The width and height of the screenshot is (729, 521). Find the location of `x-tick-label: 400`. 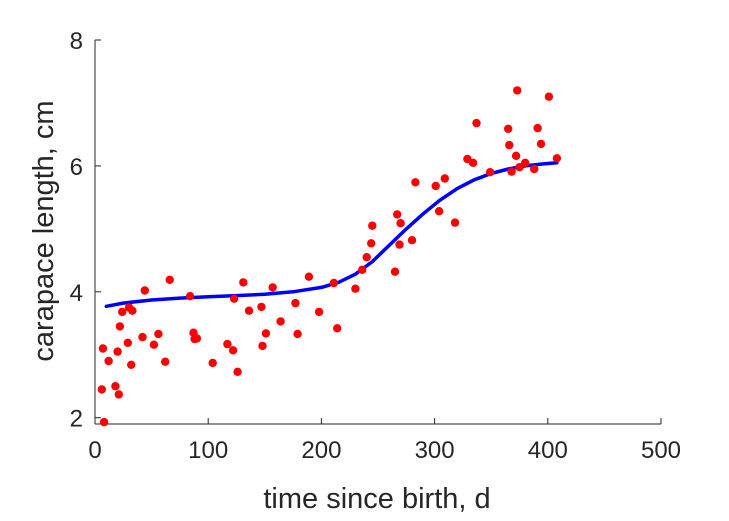

x-tick-label: 400 is located at coordinates (548, 450).